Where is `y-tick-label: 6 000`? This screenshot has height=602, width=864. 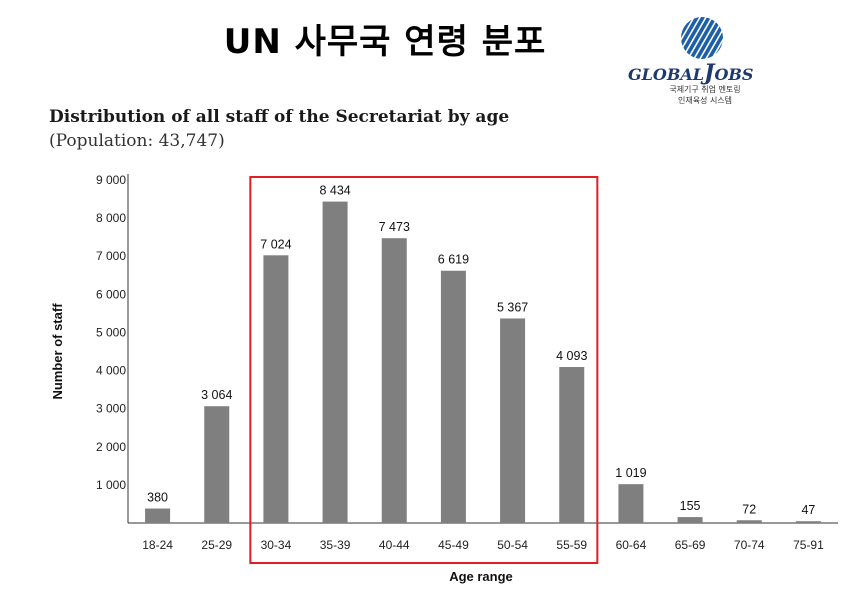 y-tick-label: 6 000 is located at coordinates (111, 294).